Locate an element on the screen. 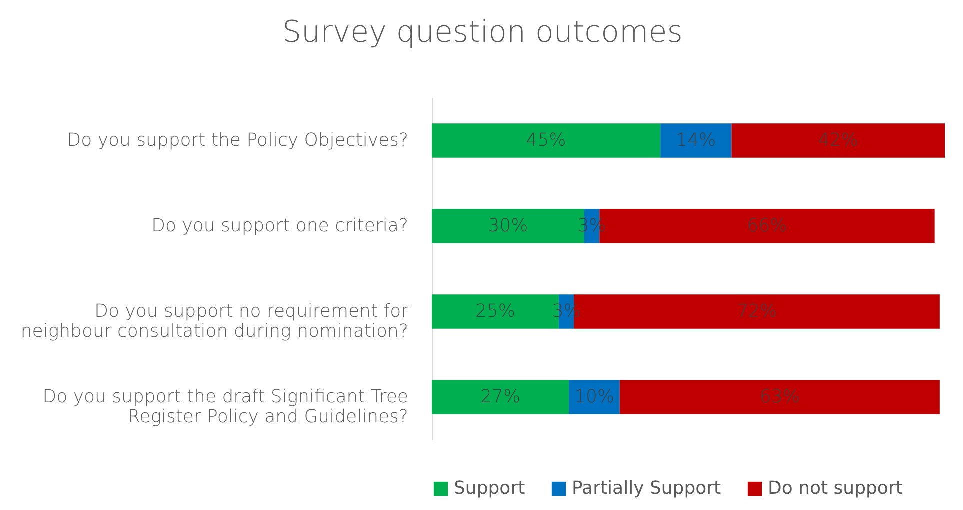 This screenshot has height=510, width=963. data-label: 25% is located at coordinates (495, 311).